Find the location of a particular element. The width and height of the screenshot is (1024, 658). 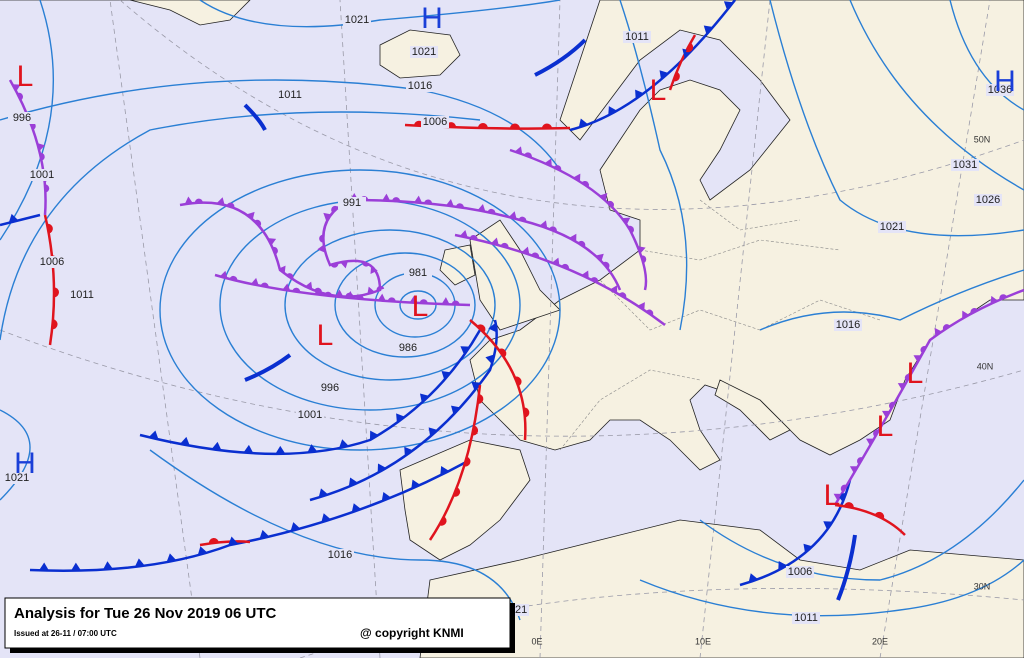

grid-label: 0E is located at coordinates (536, 641).